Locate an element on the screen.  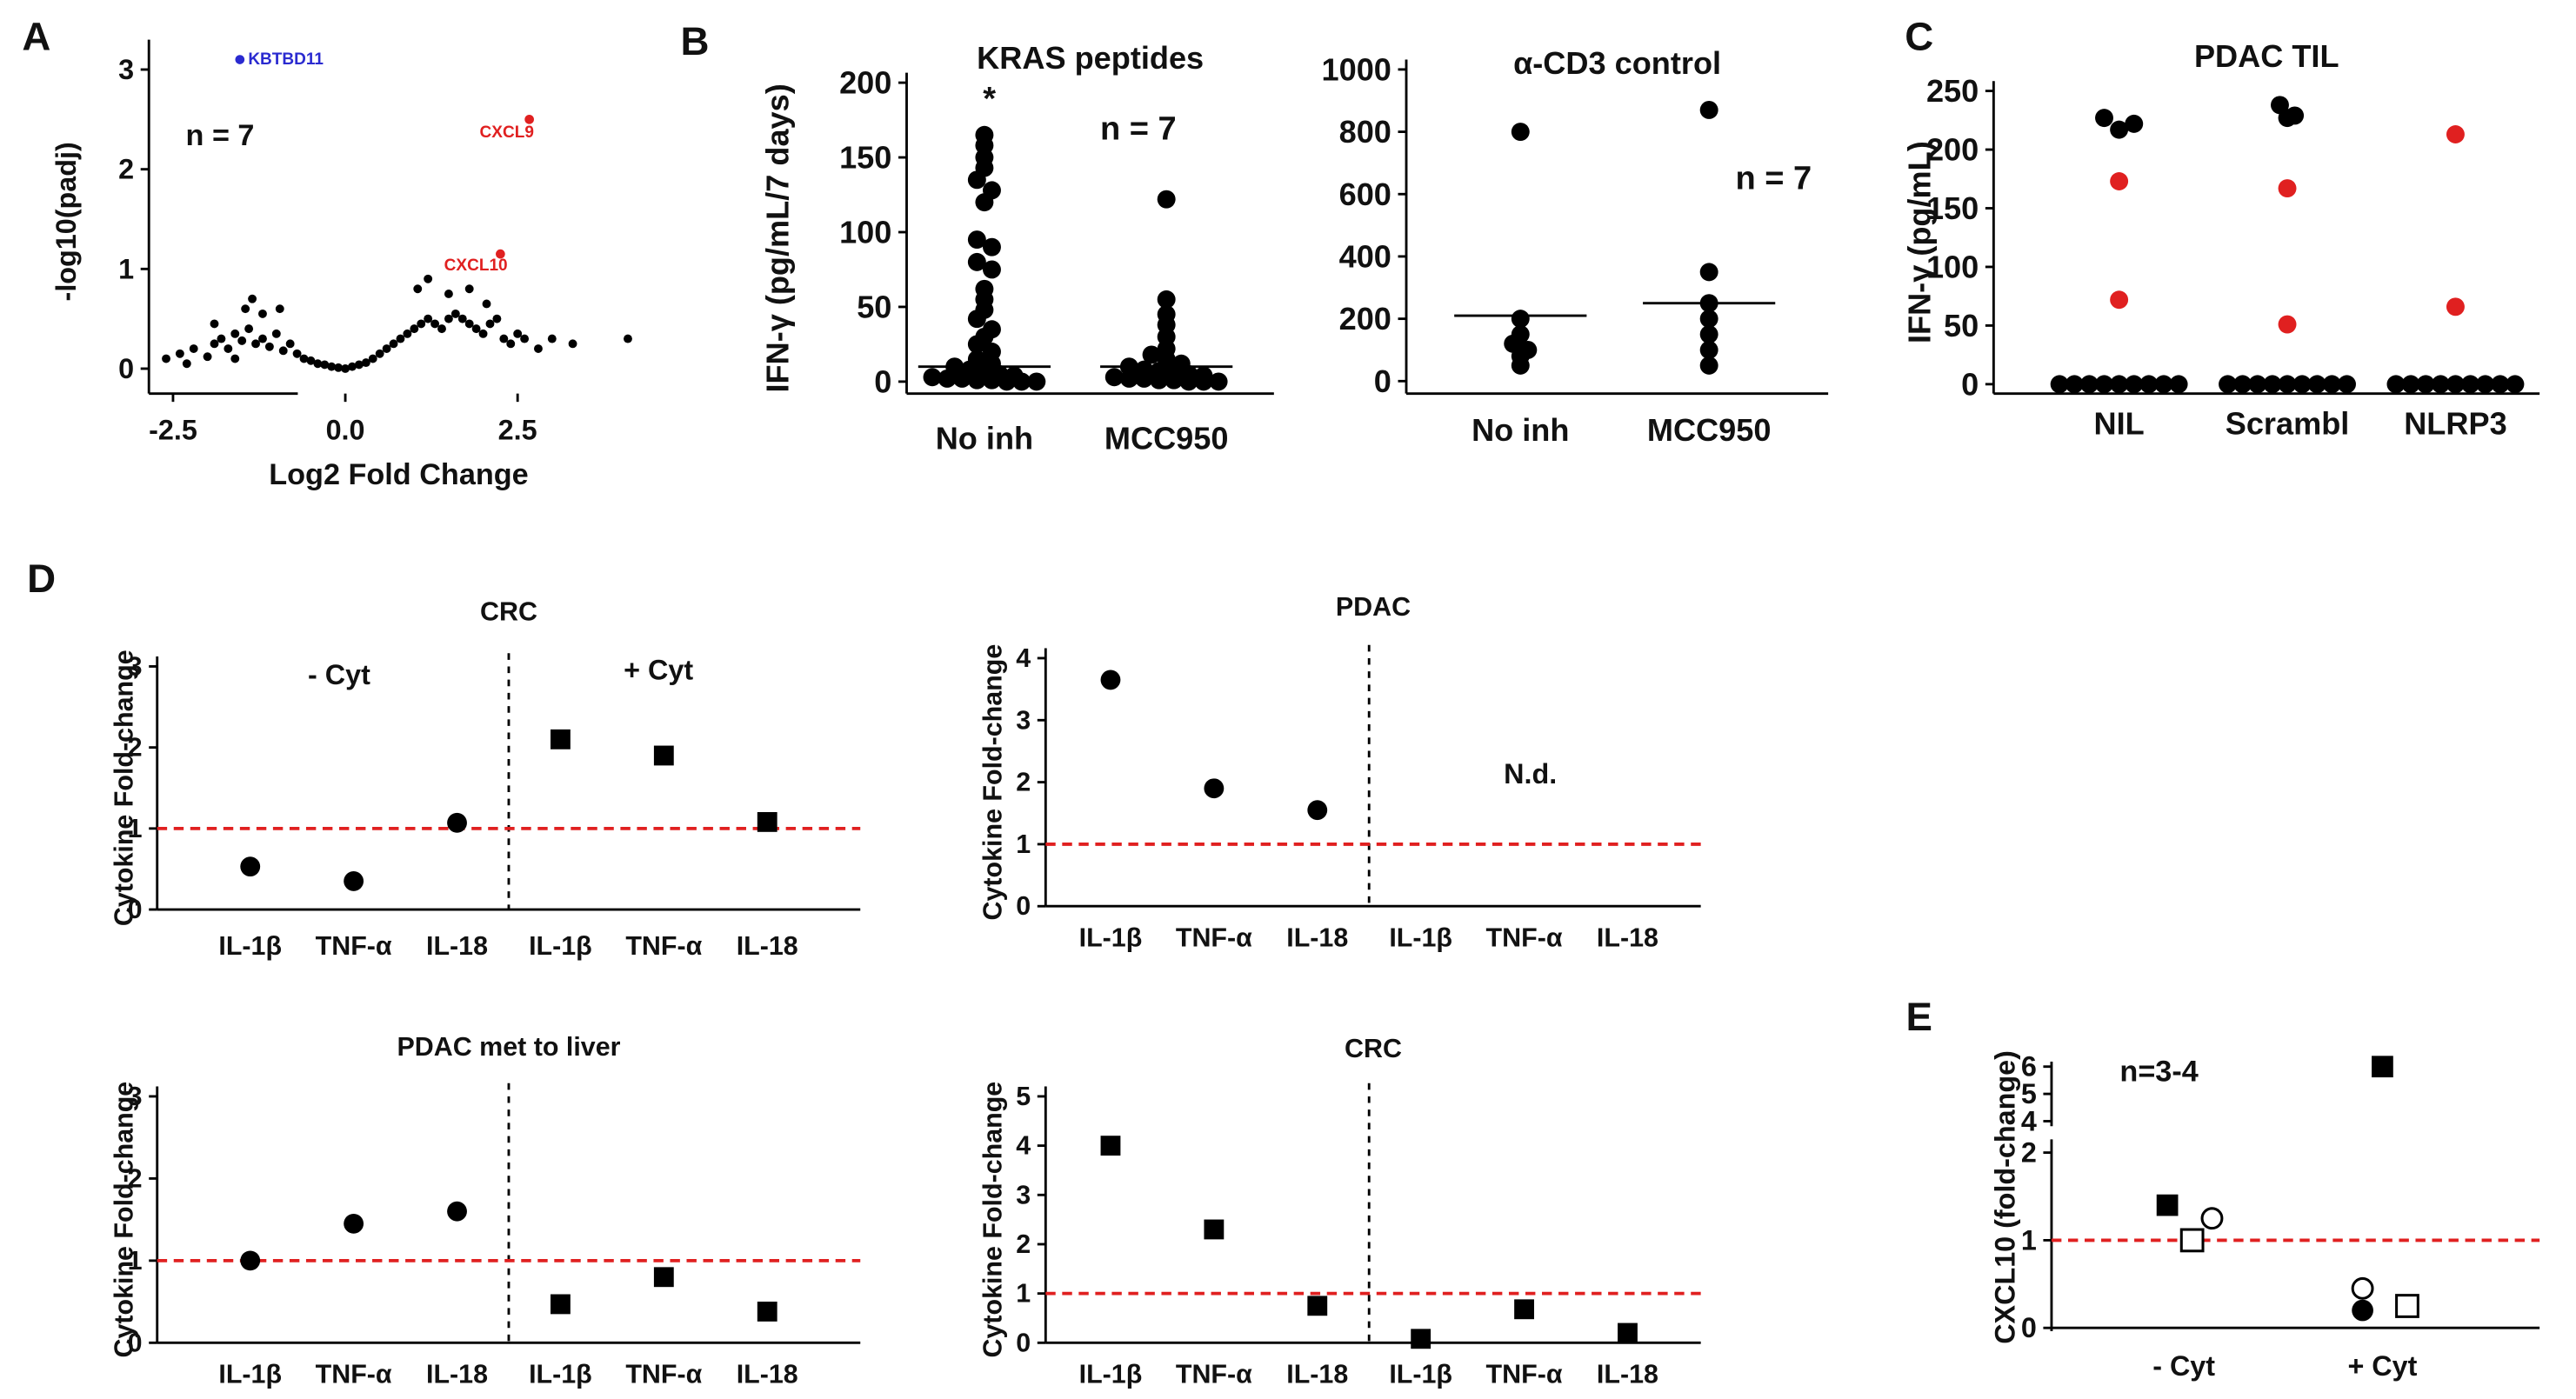
y-tick-label: 4 is located at coordinates (1024, 1146).